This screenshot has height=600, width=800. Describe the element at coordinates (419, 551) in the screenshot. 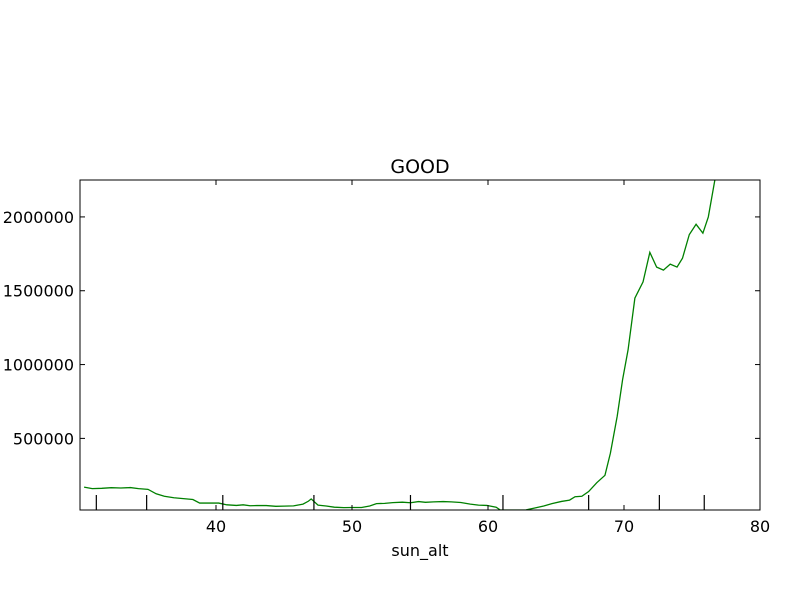

I see `x-axis-label: sun_alt` at that location.